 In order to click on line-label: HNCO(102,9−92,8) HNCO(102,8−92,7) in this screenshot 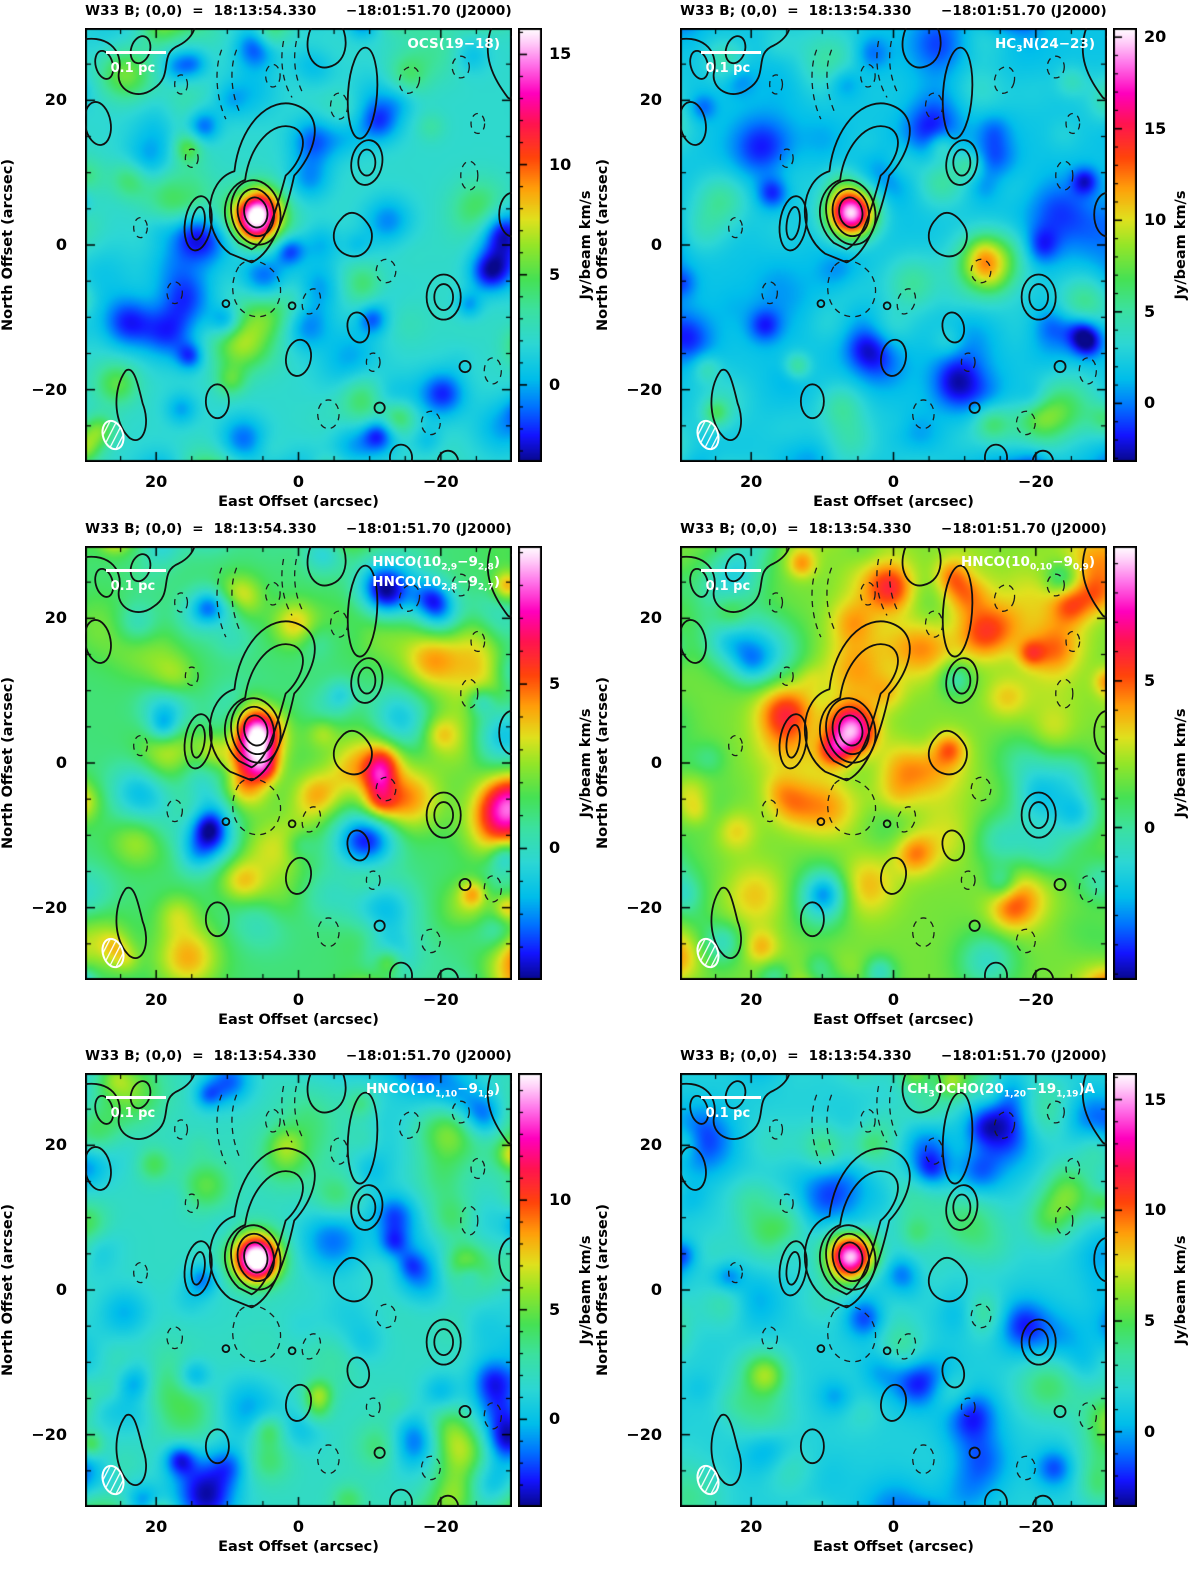, I will do `click(436, 573)`.